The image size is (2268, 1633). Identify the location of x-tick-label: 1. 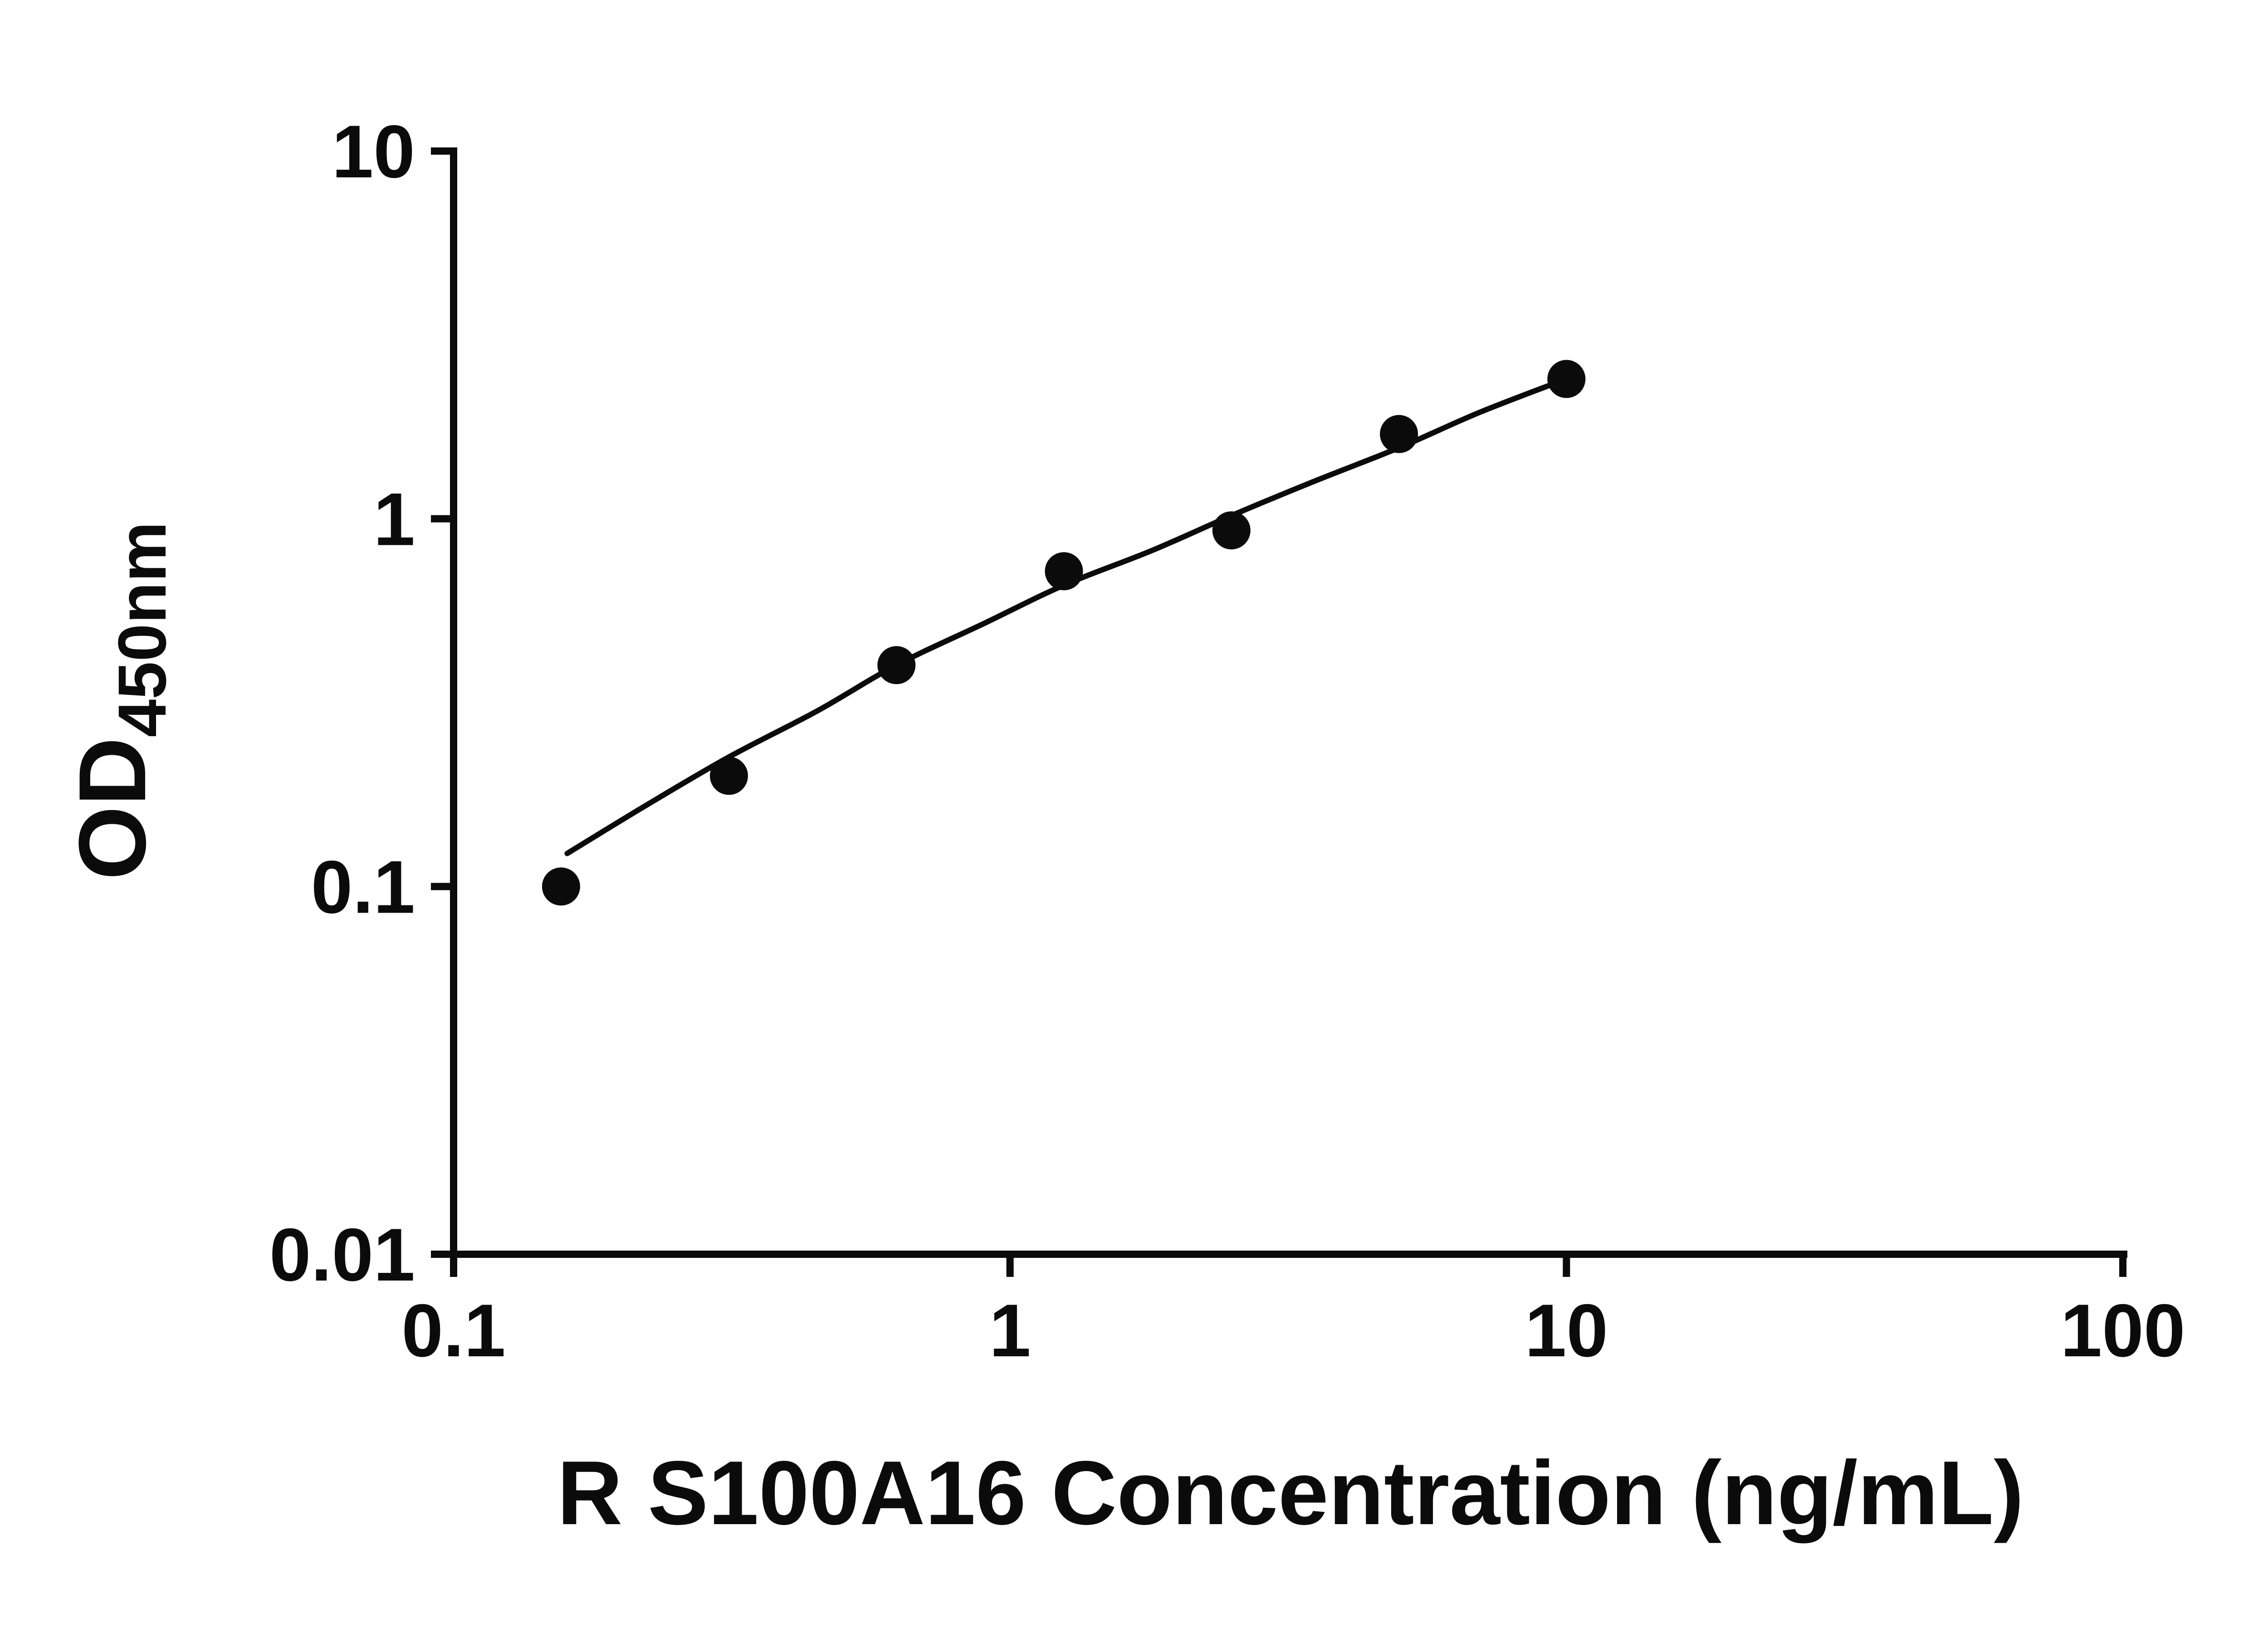
(1010, 1330).